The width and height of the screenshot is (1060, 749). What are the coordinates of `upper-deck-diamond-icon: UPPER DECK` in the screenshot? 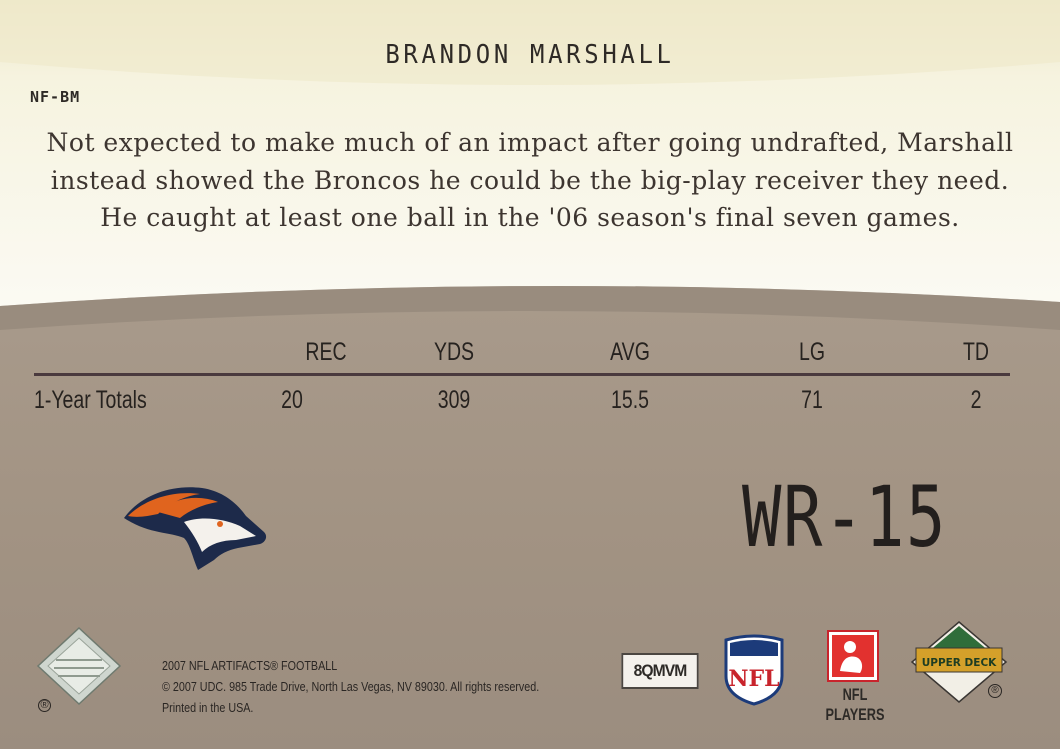 It's located at (959, 662).